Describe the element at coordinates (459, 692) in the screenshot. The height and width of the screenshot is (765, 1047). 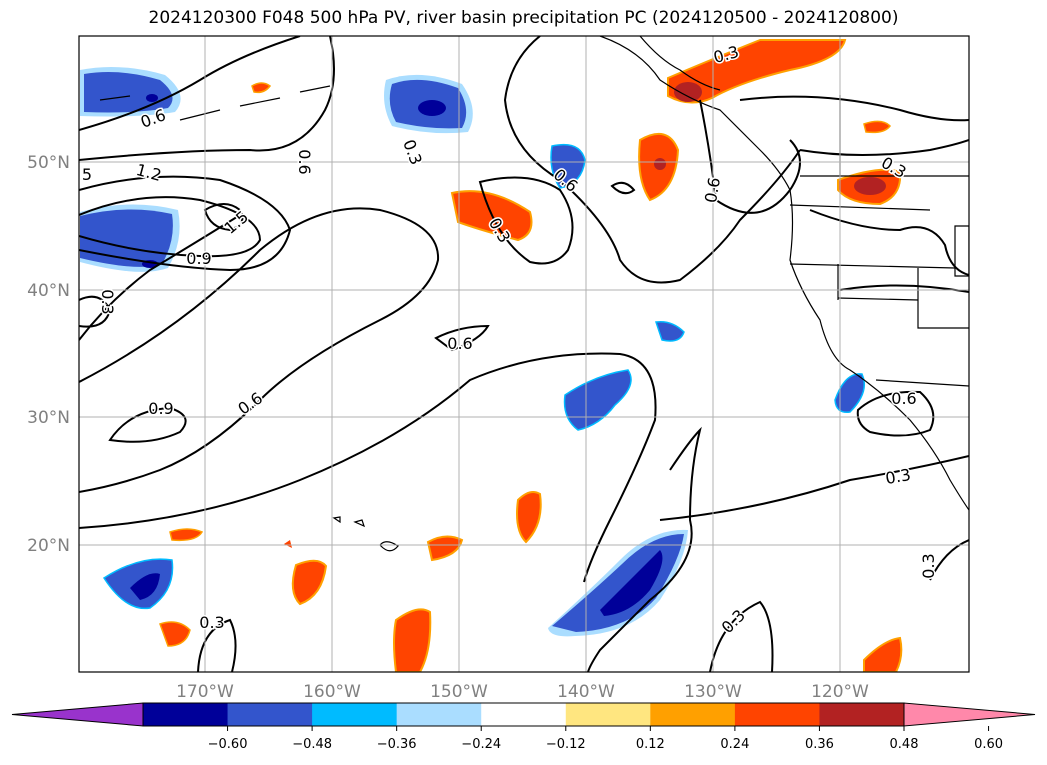
I see `lon-label: 150°W` at that location.